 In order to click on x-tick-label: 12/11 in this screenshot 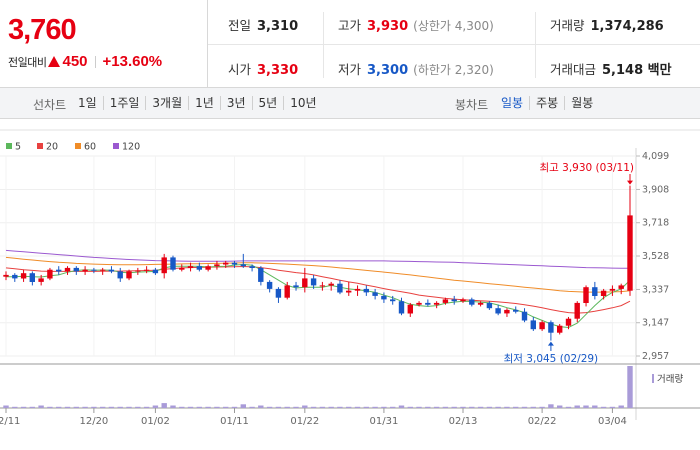, I will do `click(10, 421)`.